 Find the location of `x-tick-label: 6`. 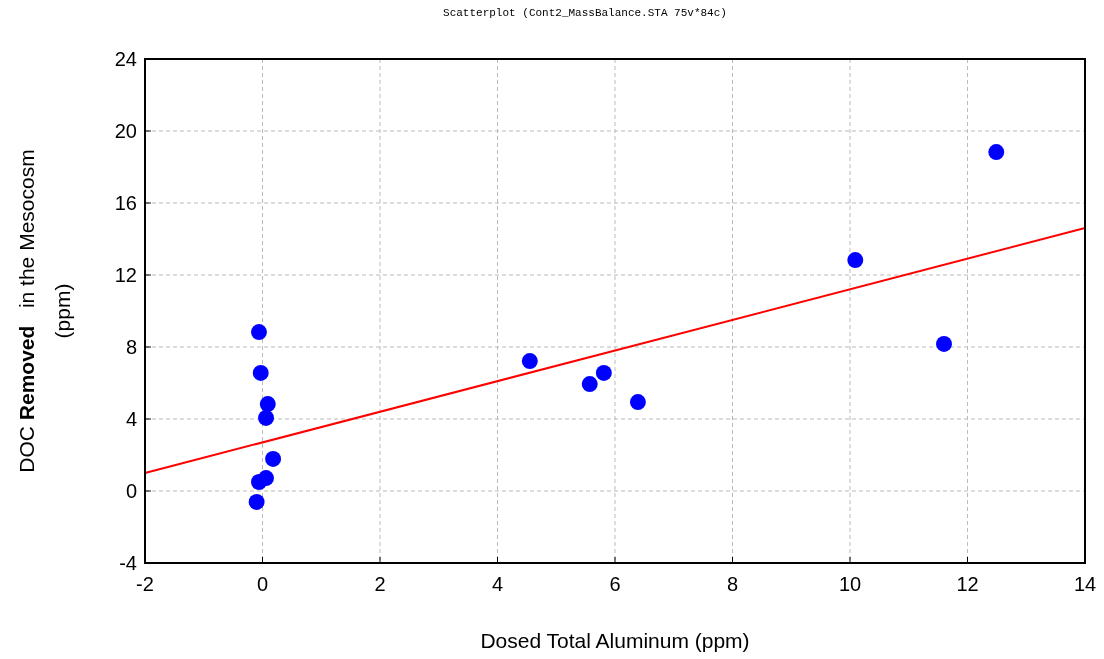

x-tick-label: 6 is located at coordinates (615, 584).